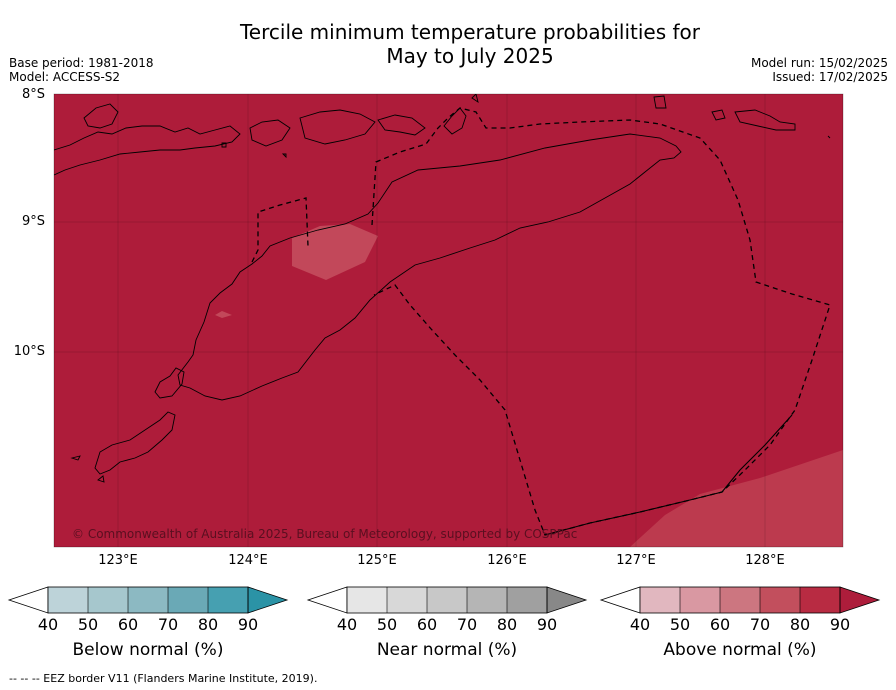  What do you see at coordinates (765, 120) in the screenshot?
I see `babar-coast` at bounding box center [765, 120].